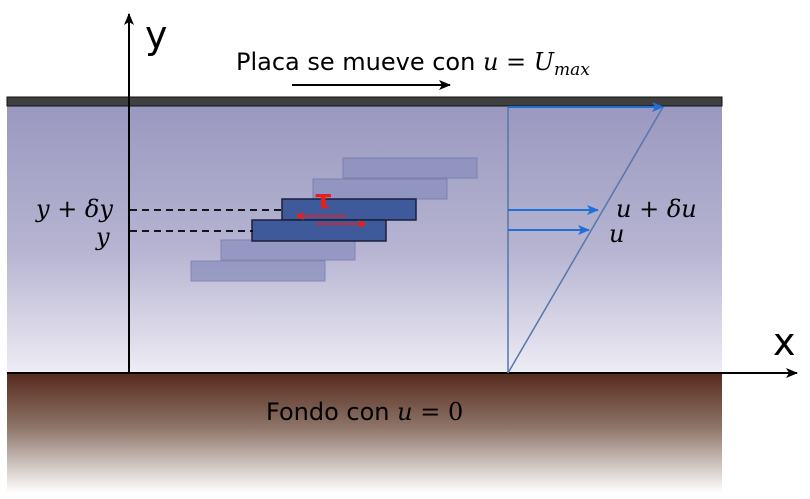 The height and width of the screenshot is (499, 810). What do you see at coordinates (364, 101) in the screenshot?
I see `moving-plate` at bounding box center [364, 101].